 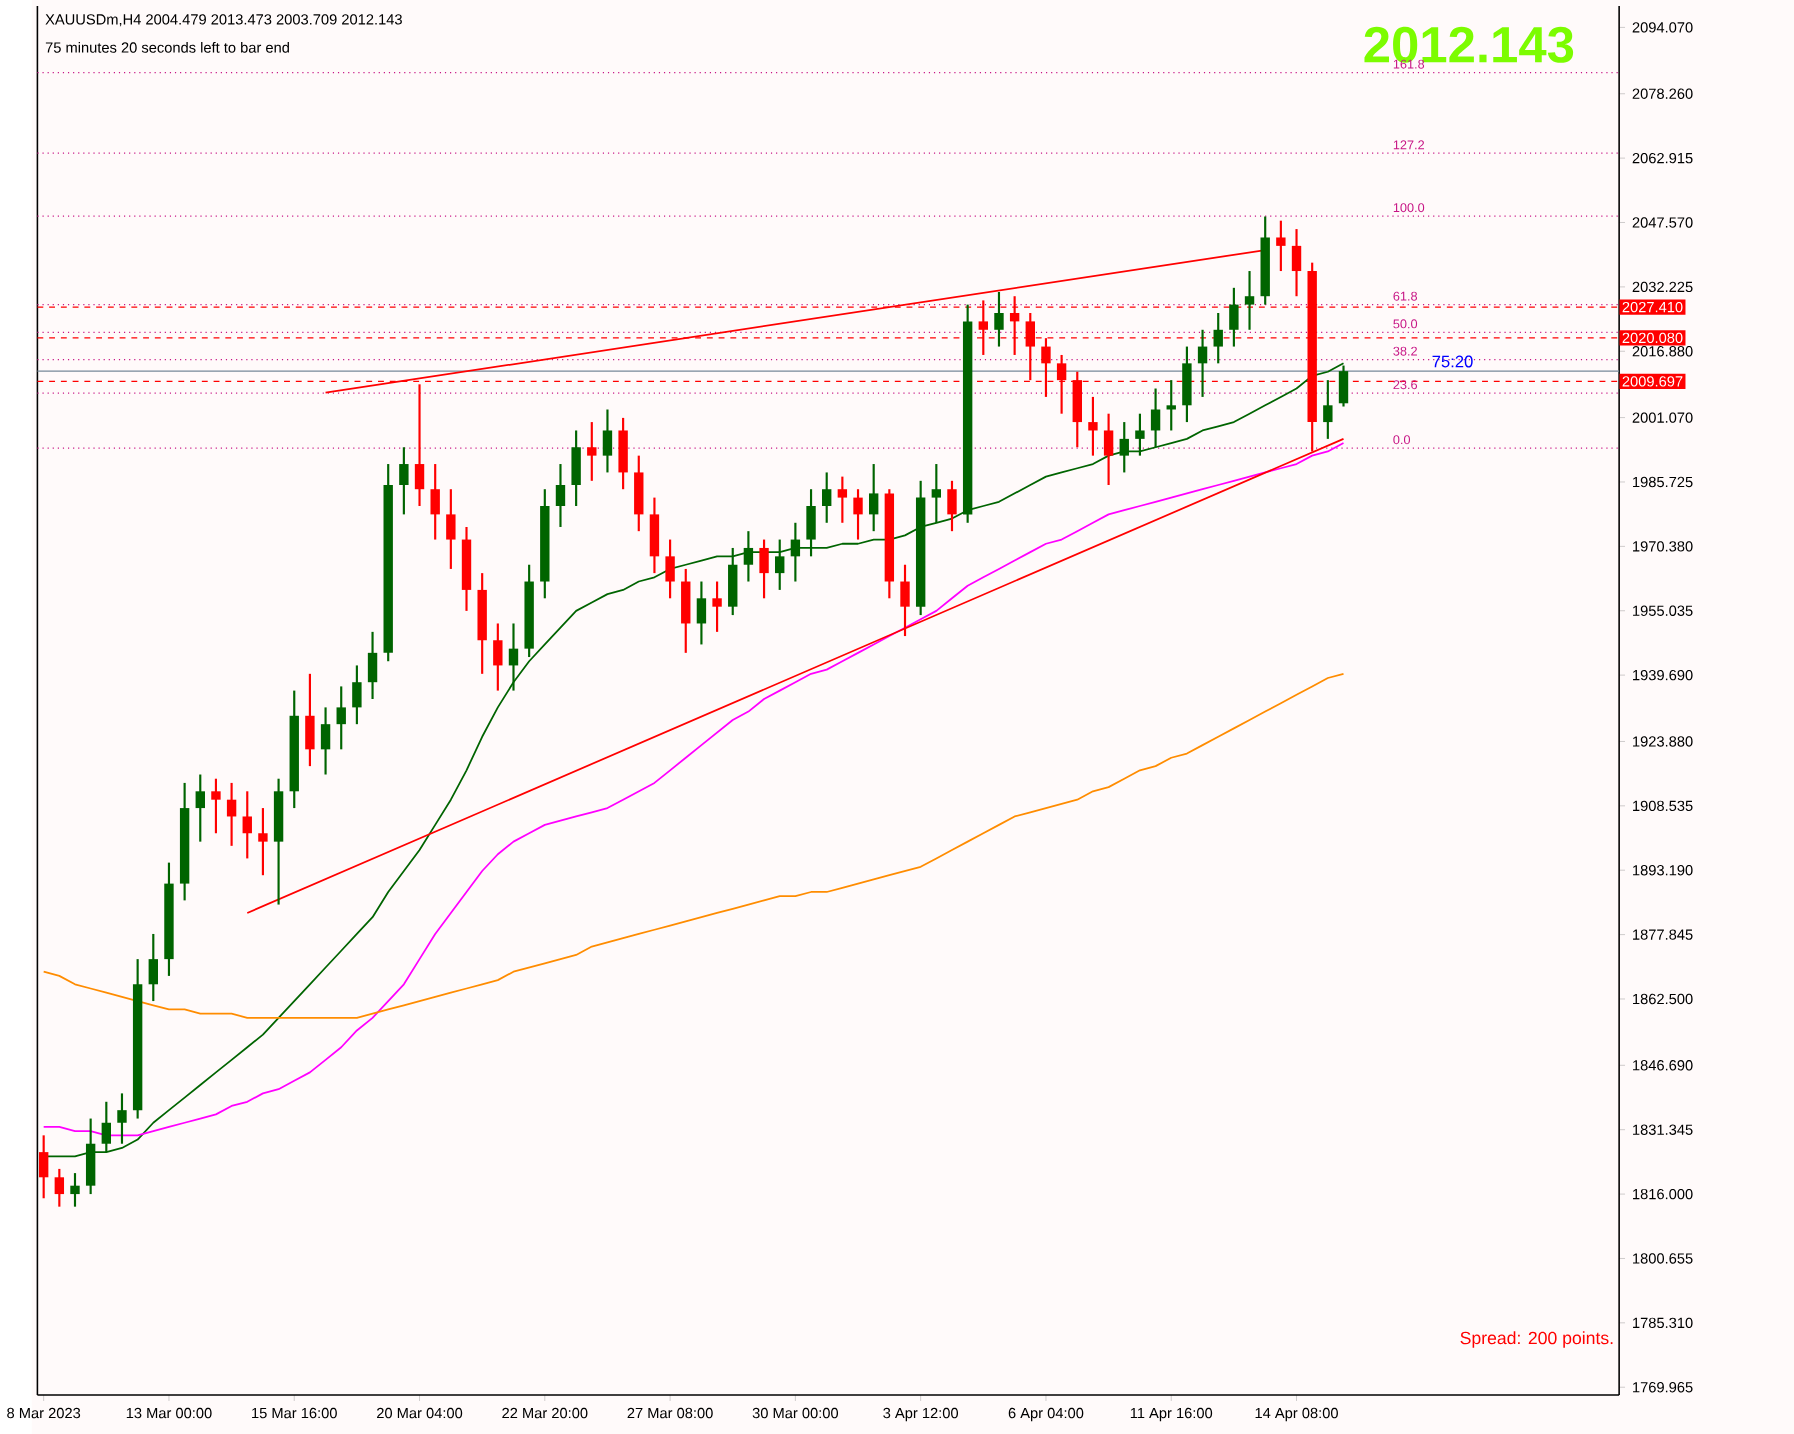 What do you see at coordinates (1536, 1339) in the screenshot?
I see `text: Spread: 200 points.` at bounding box center [1536, 1339].